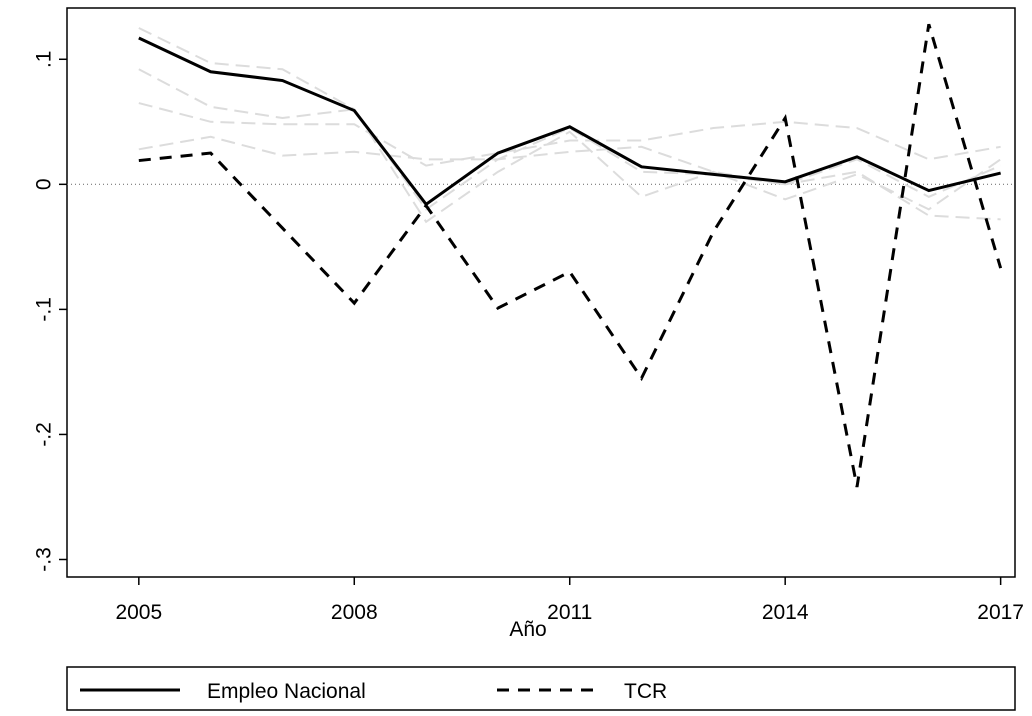 Image resolution: width=1032 pixels, height=716 pixels. What do you see at coordinates (785, 612) in the screenshot?
I see `x-tick-label: 2014` at bounding box center [785, 612].